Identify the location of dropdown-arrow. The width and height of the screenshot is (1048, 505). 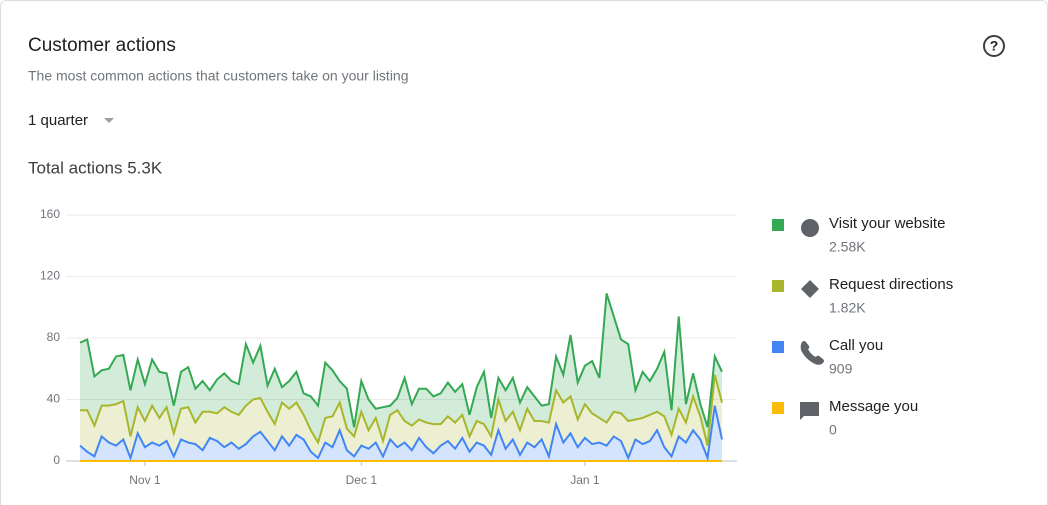
(109, 120).